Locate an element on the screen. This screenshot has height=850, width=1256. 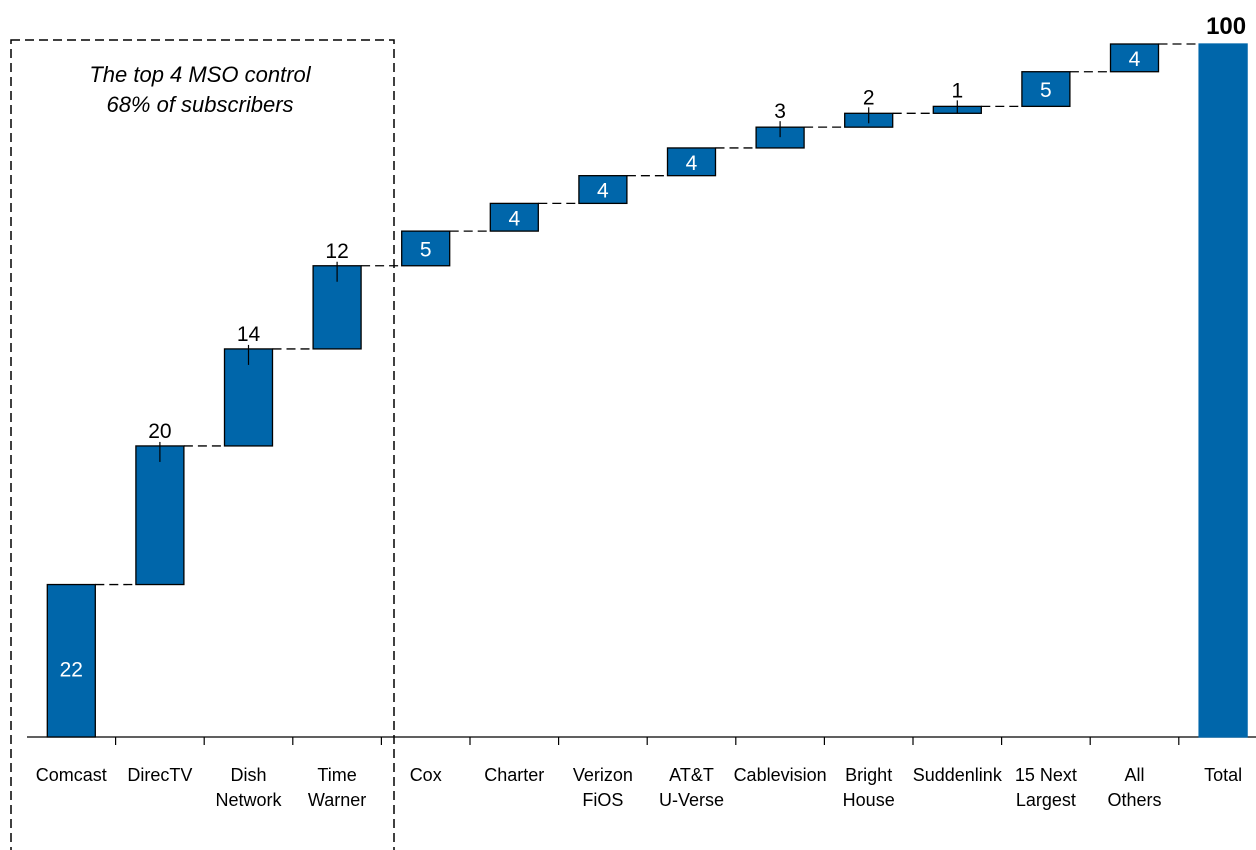
category-label: Cablevision is located at coordinates (780, 775).